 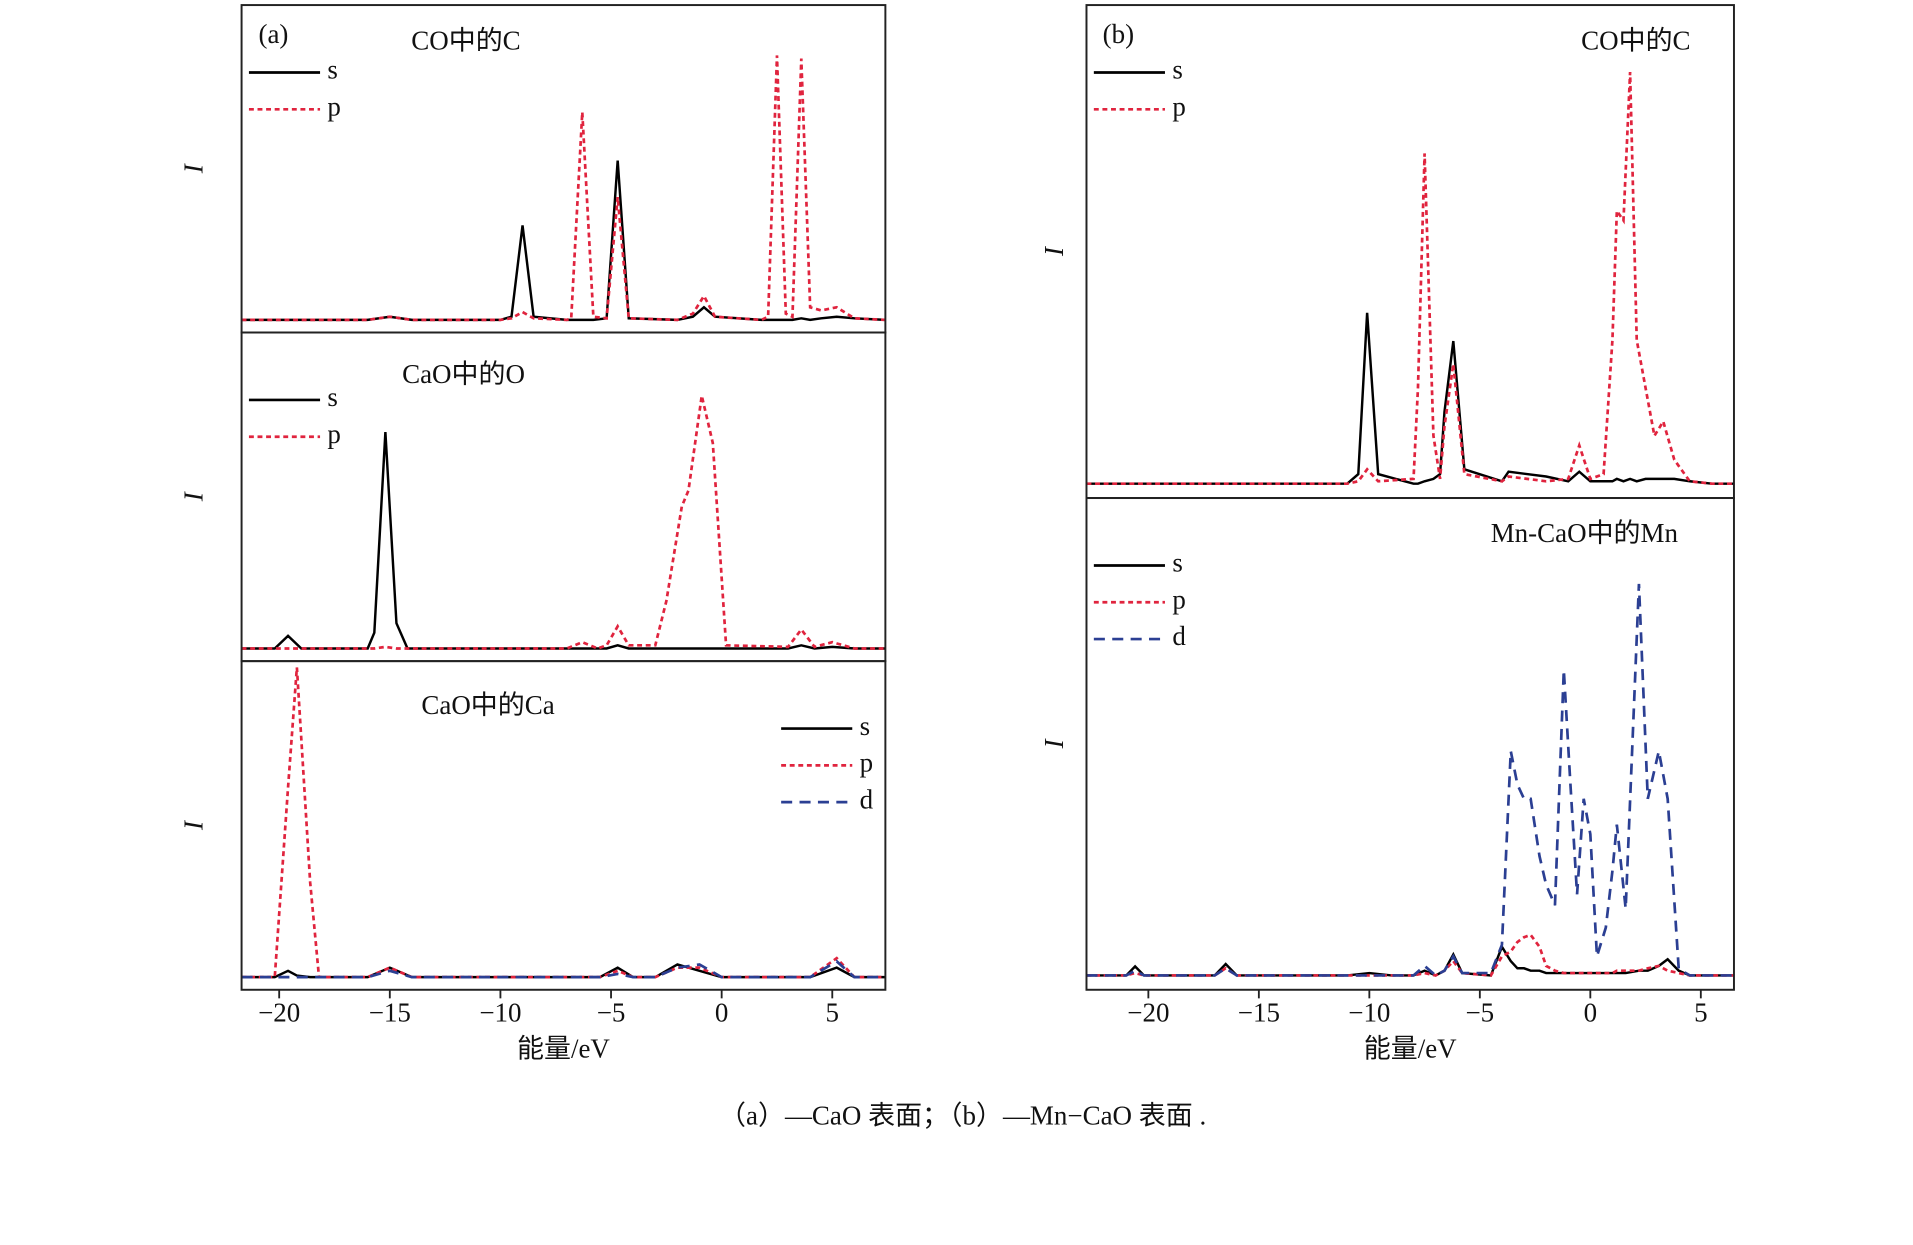 What do you see at coordinates (487, 705) in the screenshot?
I see `panel-title: CaO中的Ca` at bounding box center [487, 705].